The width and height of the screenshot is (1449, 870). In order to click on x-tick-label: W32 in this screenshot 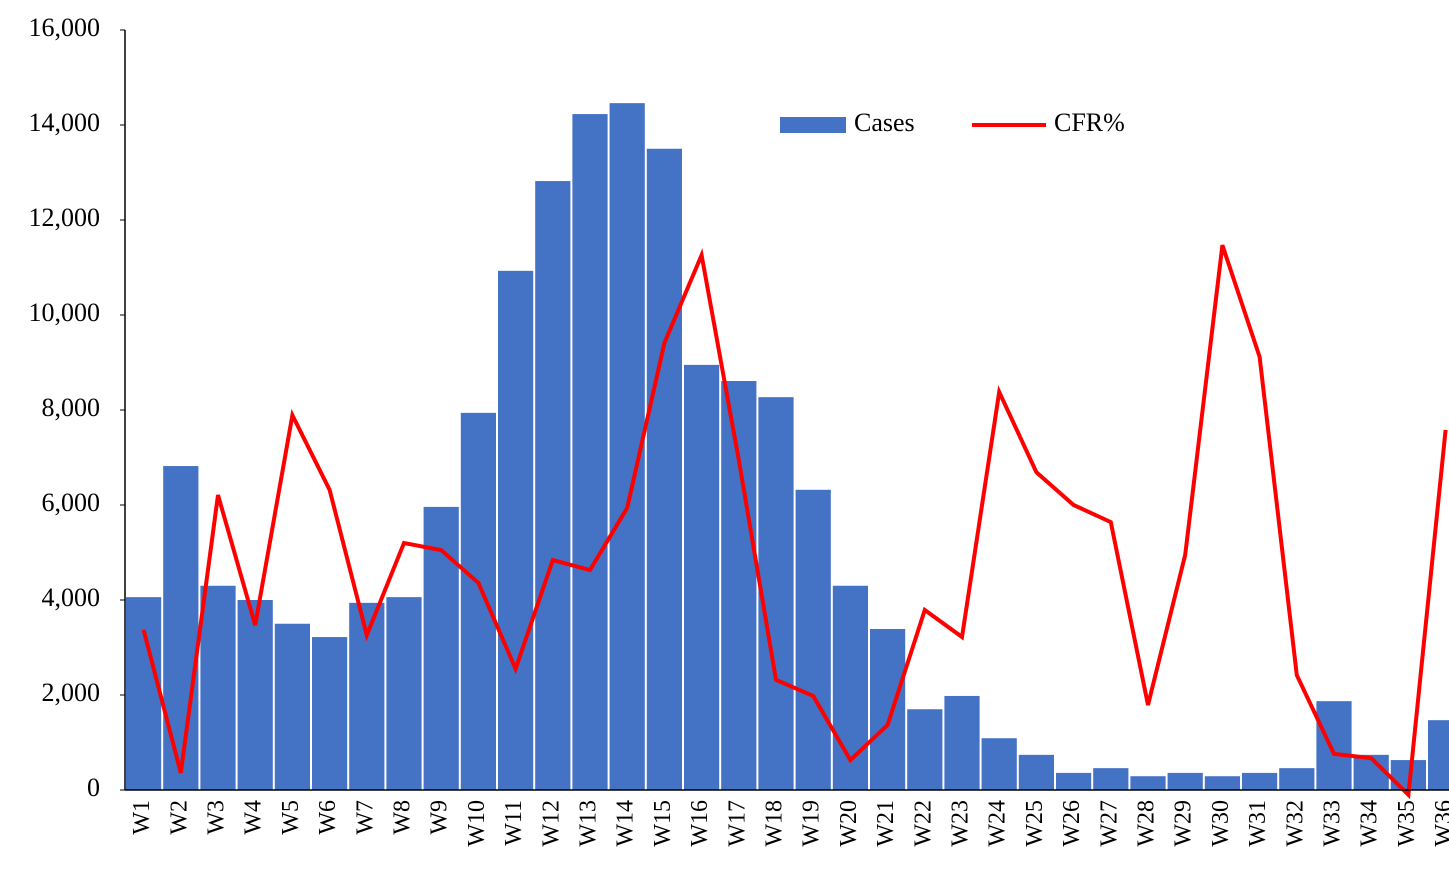, I will do `click(1295, 823)`.